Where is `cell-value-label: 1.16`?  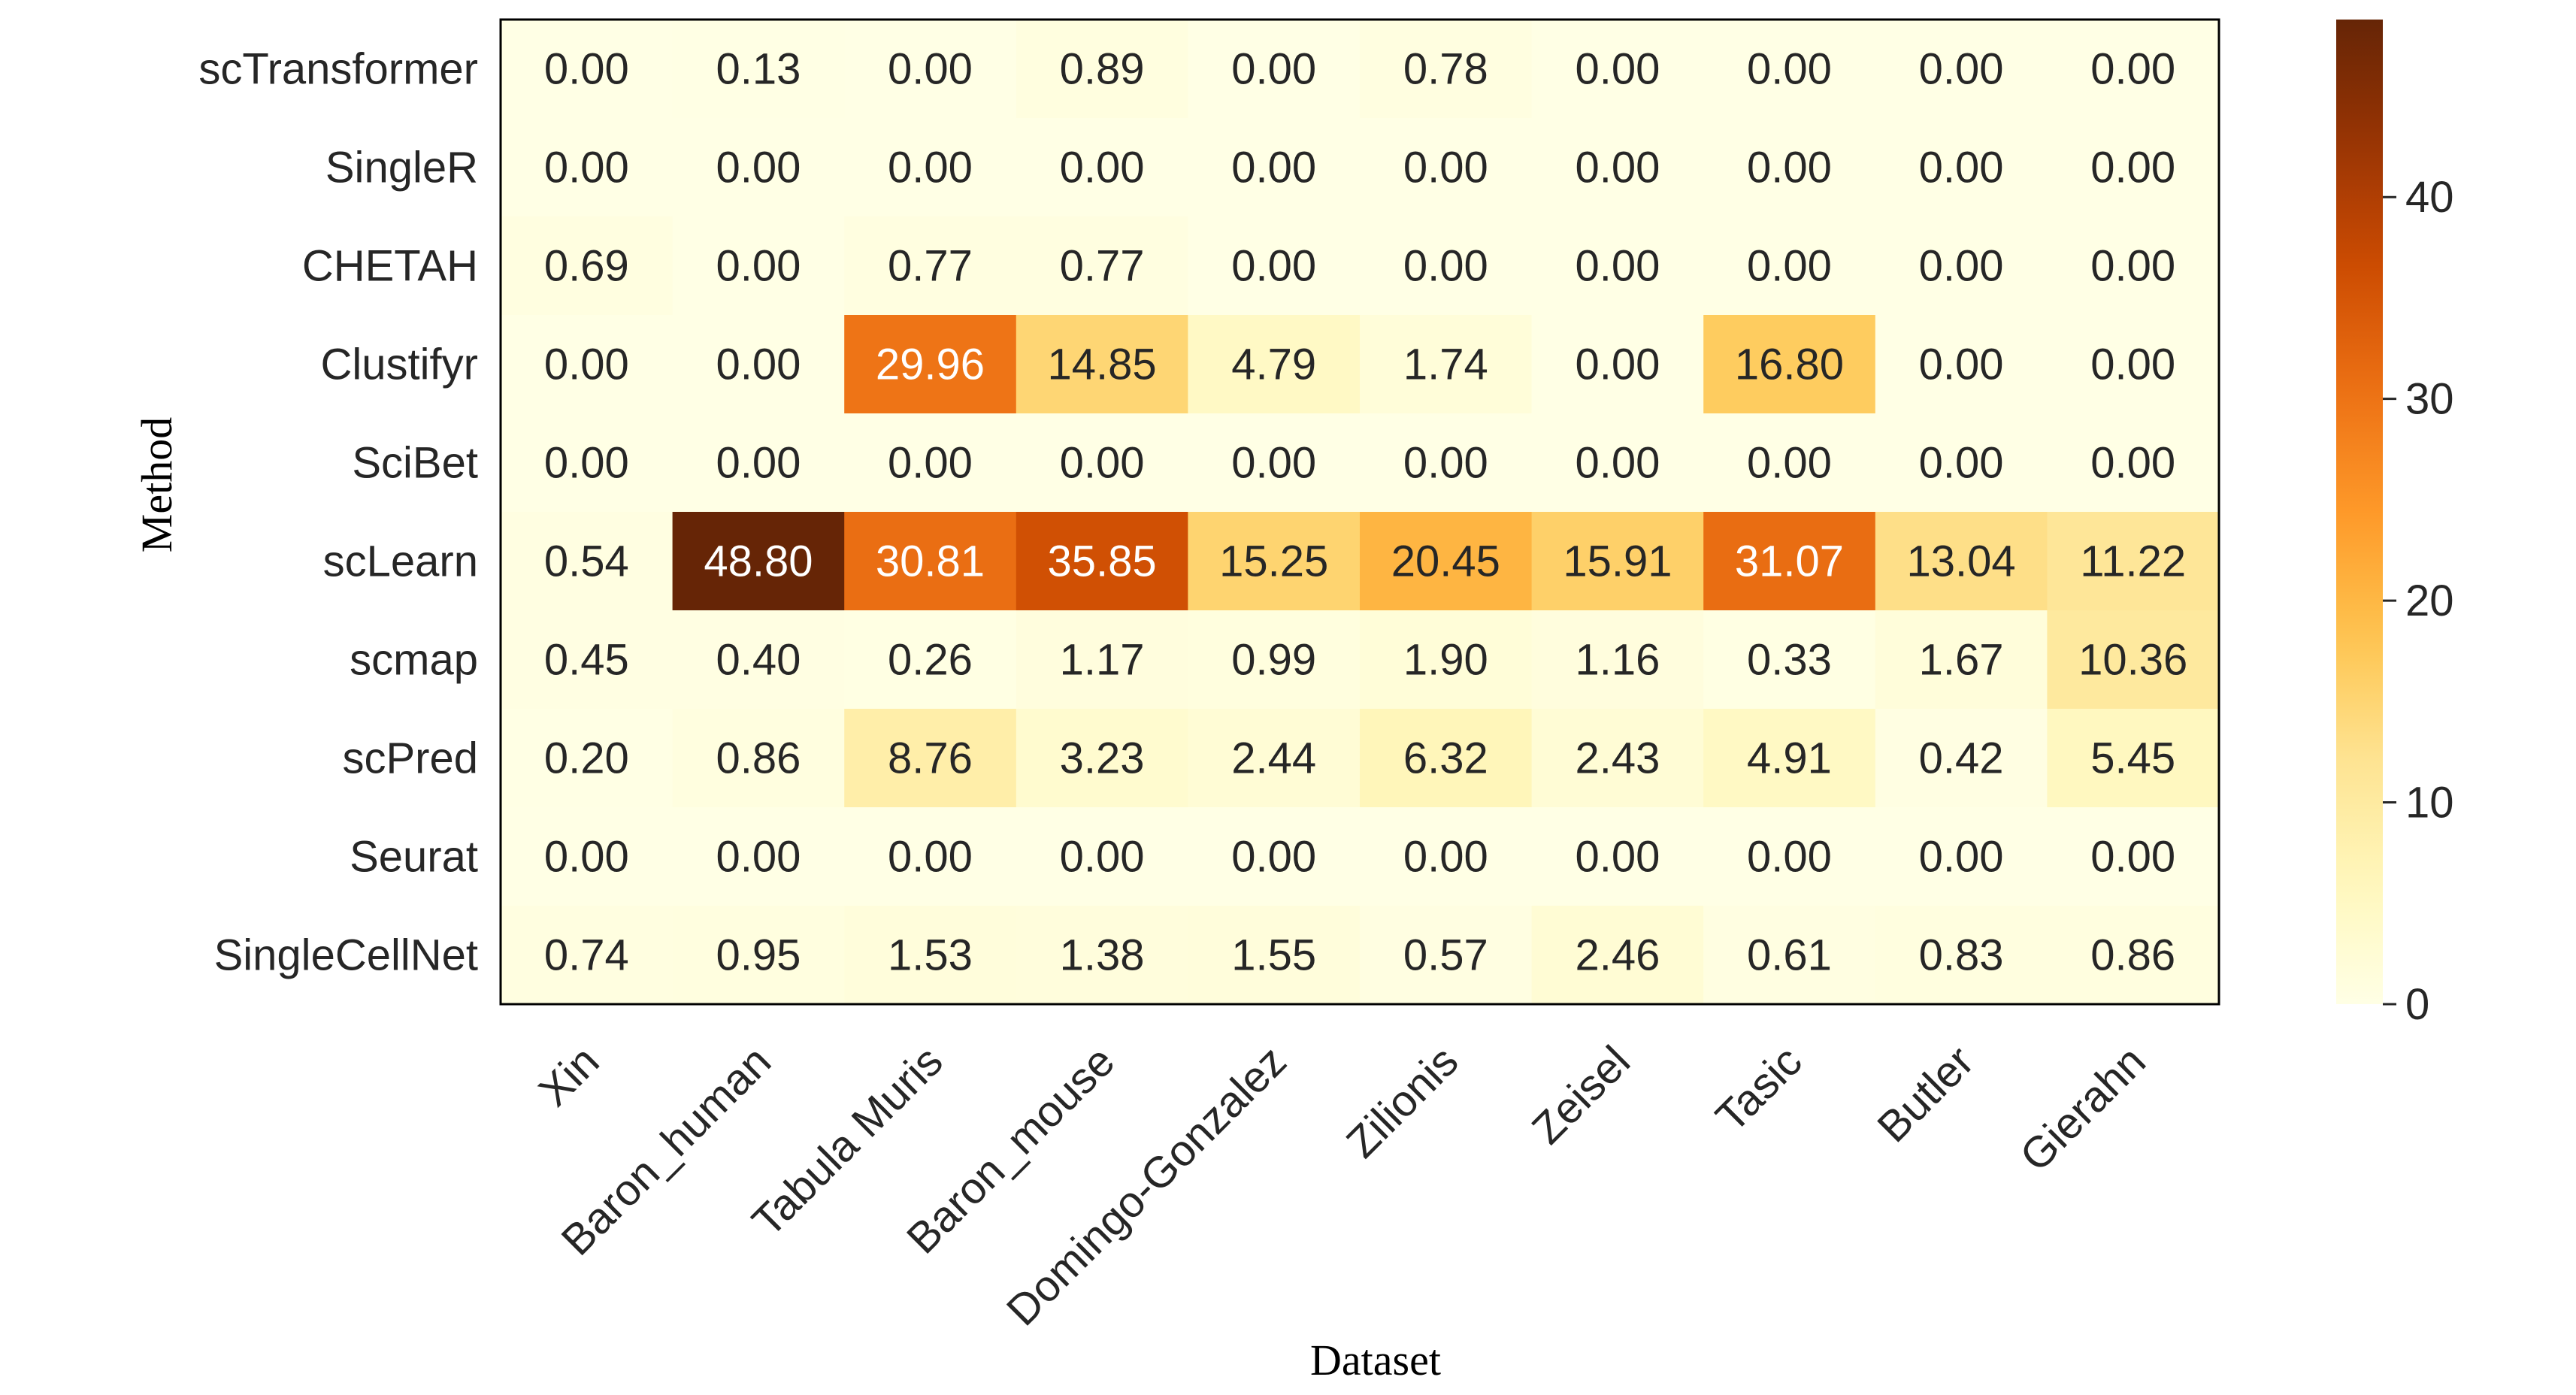
cell-value-label: 1.16 is located at coordinates (1617, 660).